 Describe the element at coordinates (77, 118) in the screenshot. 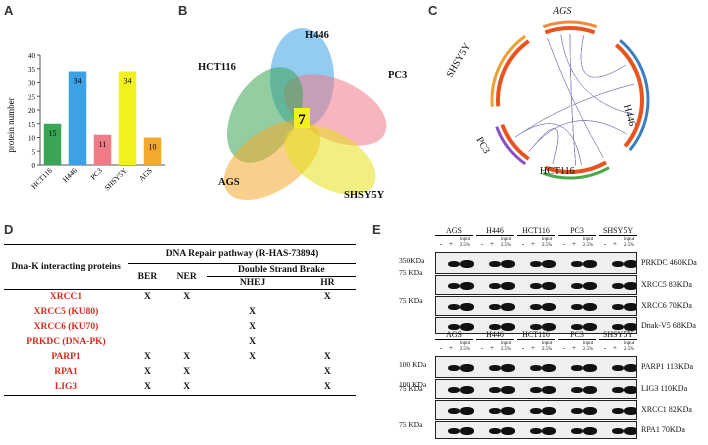

I see `bar` at that location.